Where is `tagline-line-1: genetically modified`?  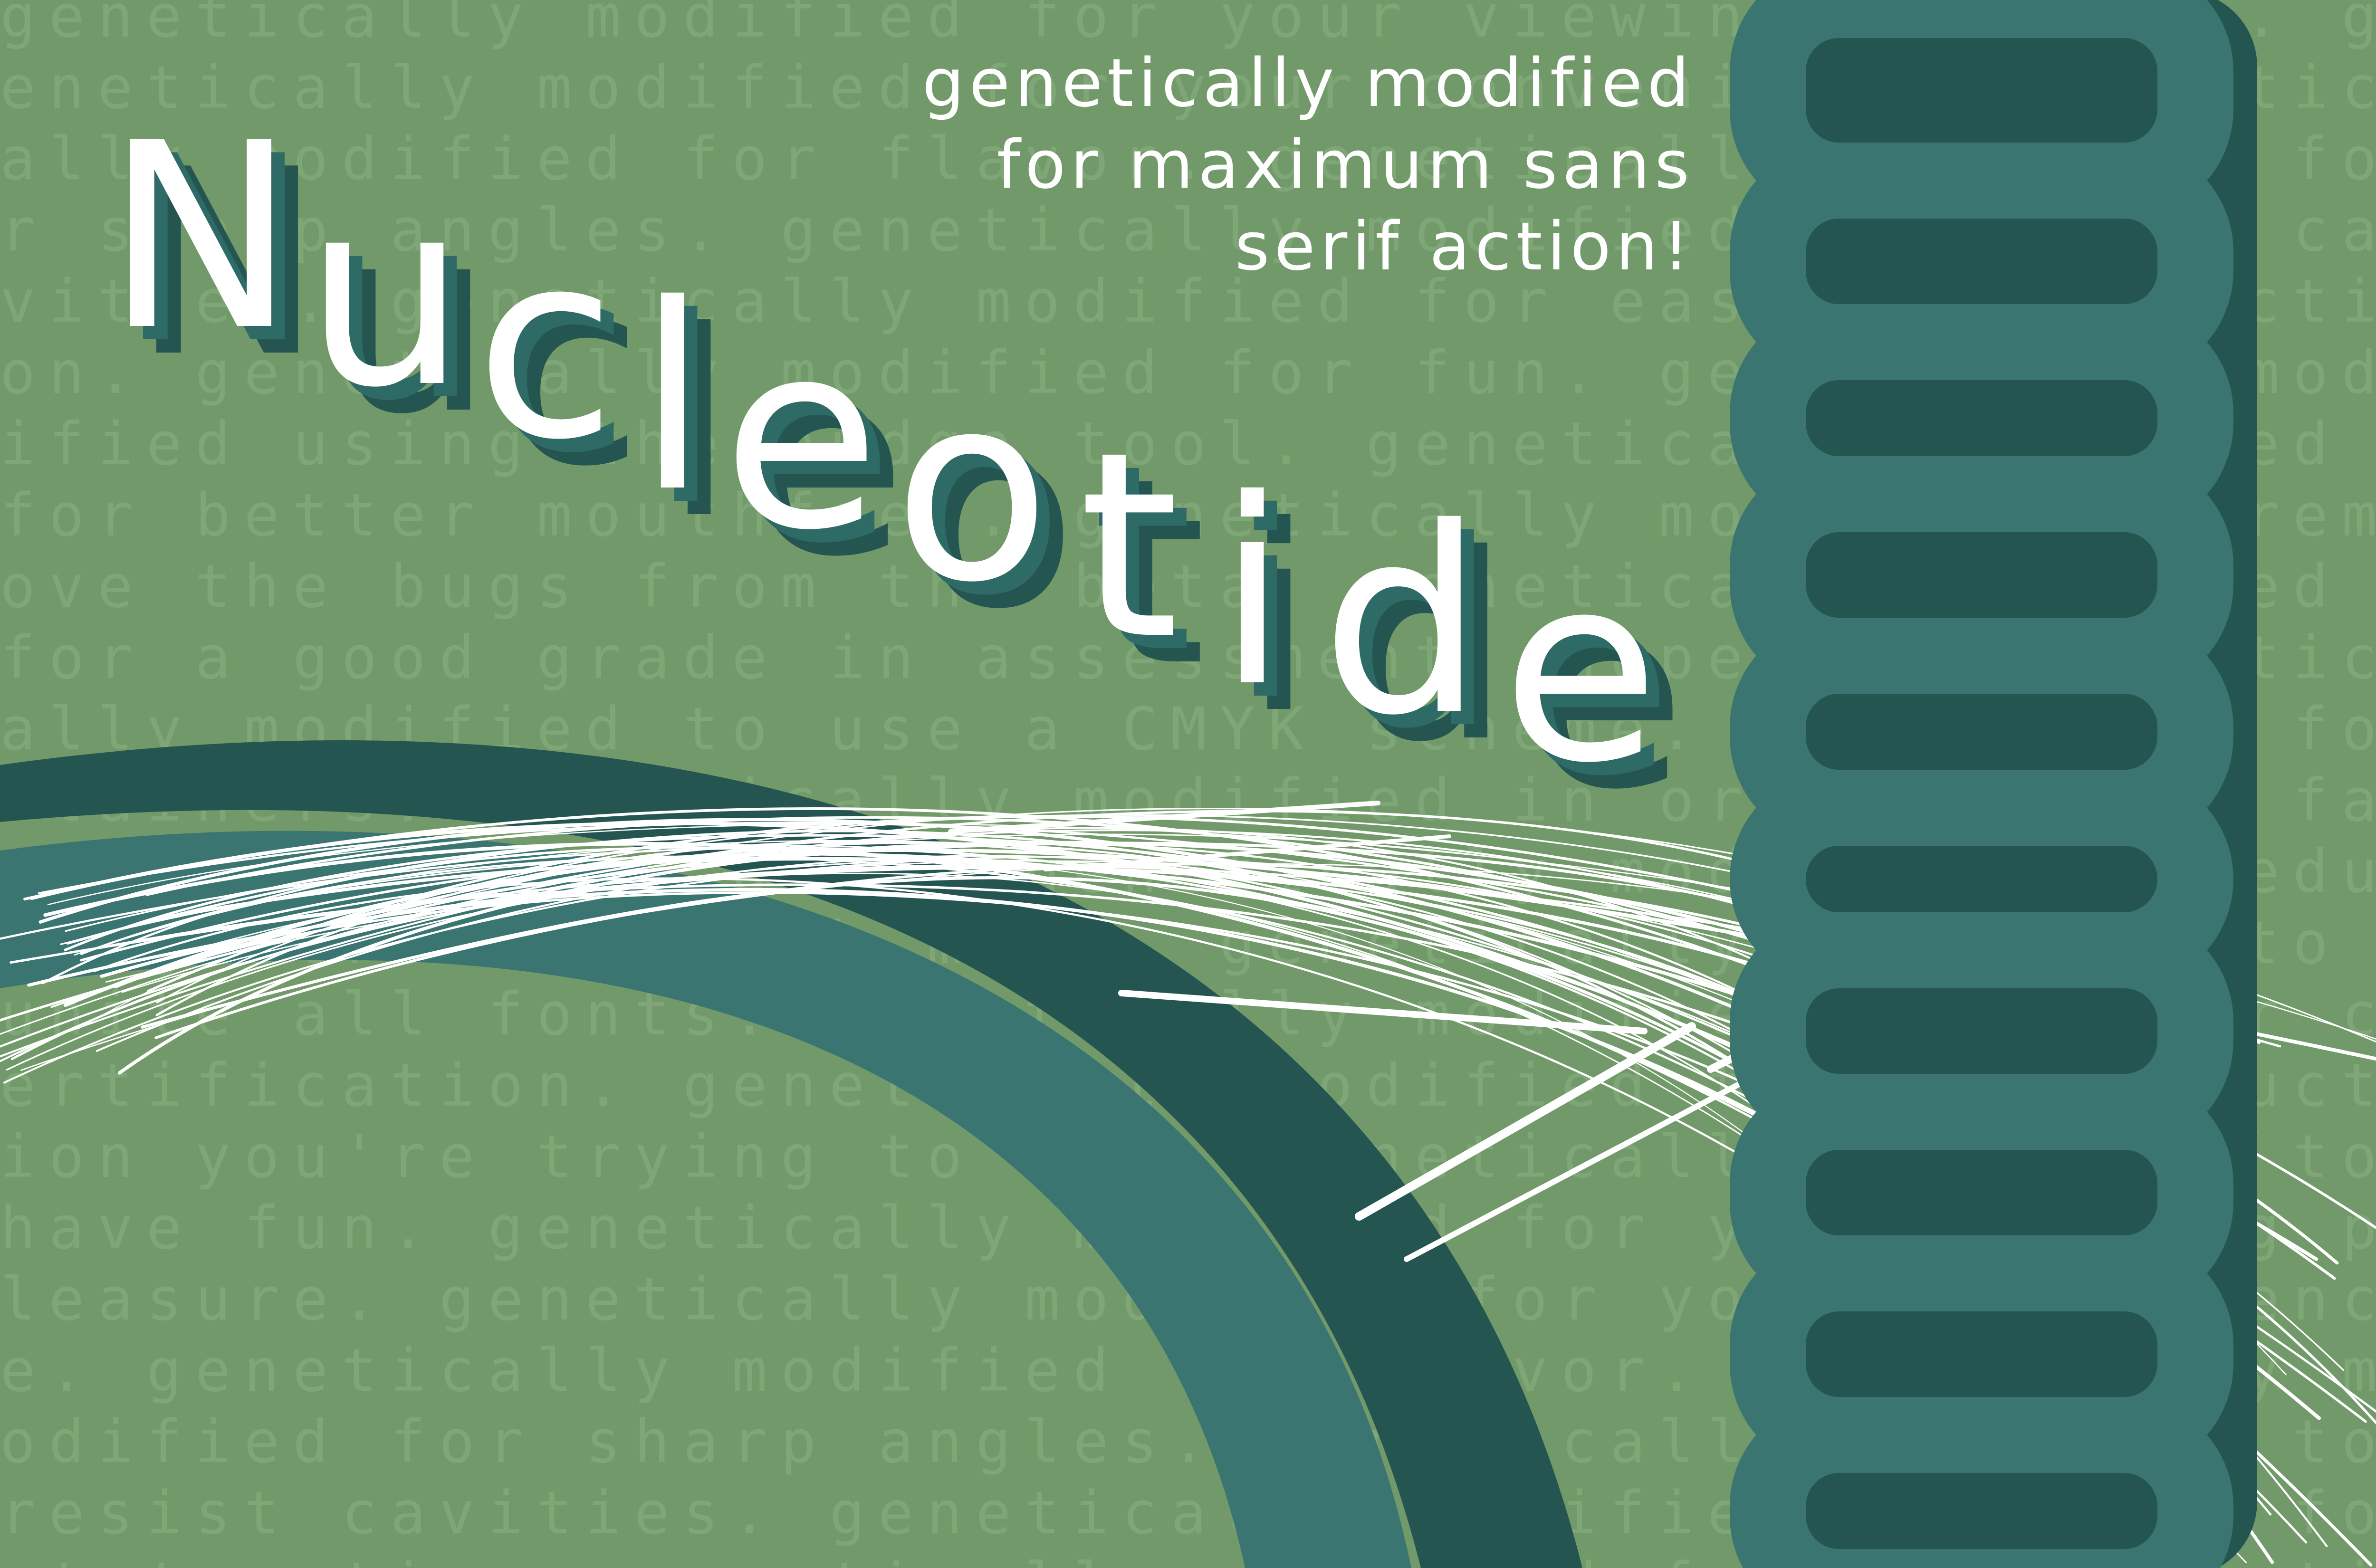
tagline-line-1: genetically modified is located at coordinates (1308, 84).